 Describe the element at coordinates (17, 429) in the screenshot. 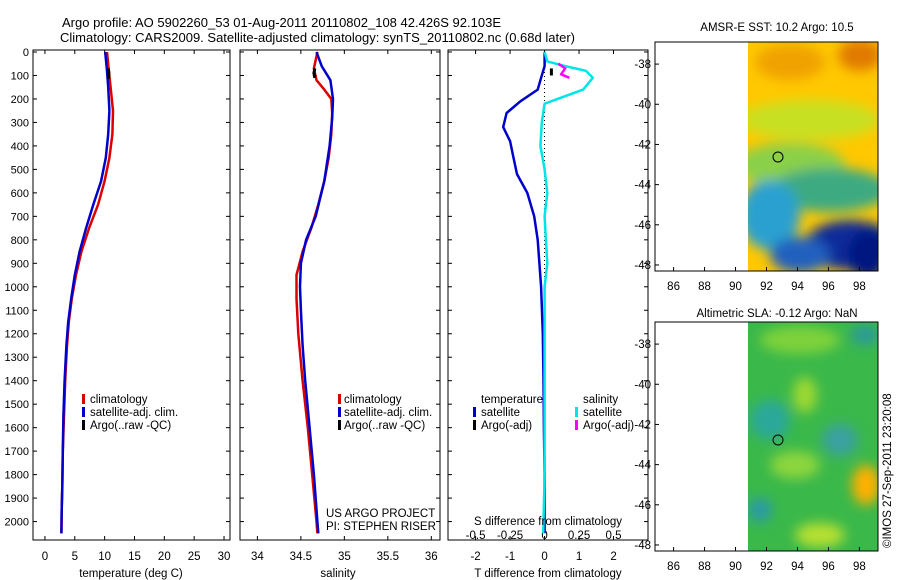

I see `y-tick-label: 1600` at that location.